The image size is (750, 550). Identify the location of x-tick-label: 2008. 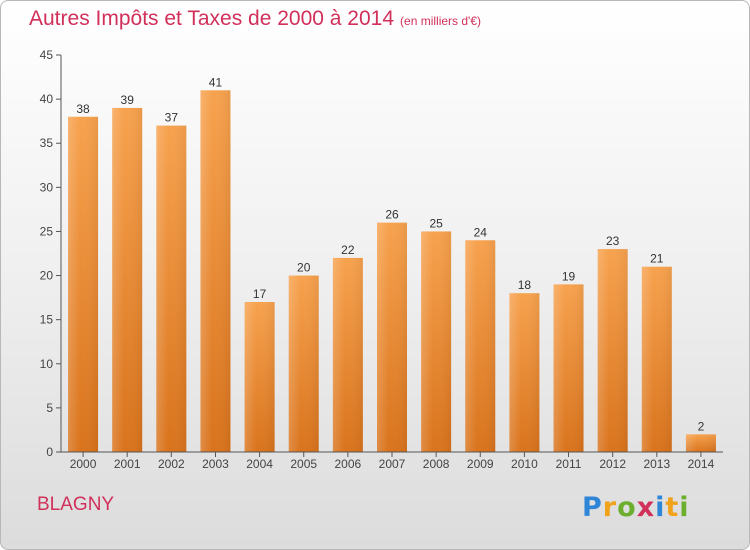
(436, 464).